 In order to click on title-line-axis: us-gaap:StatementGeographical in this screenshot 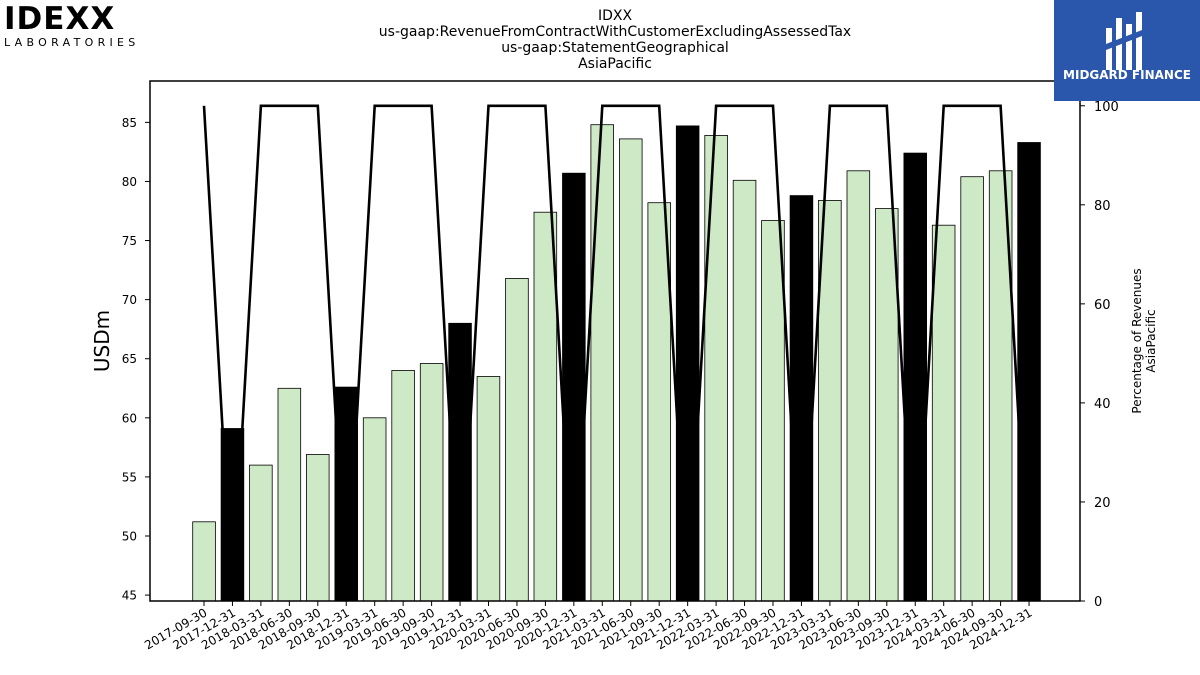, I will do `click(615, 48)`.